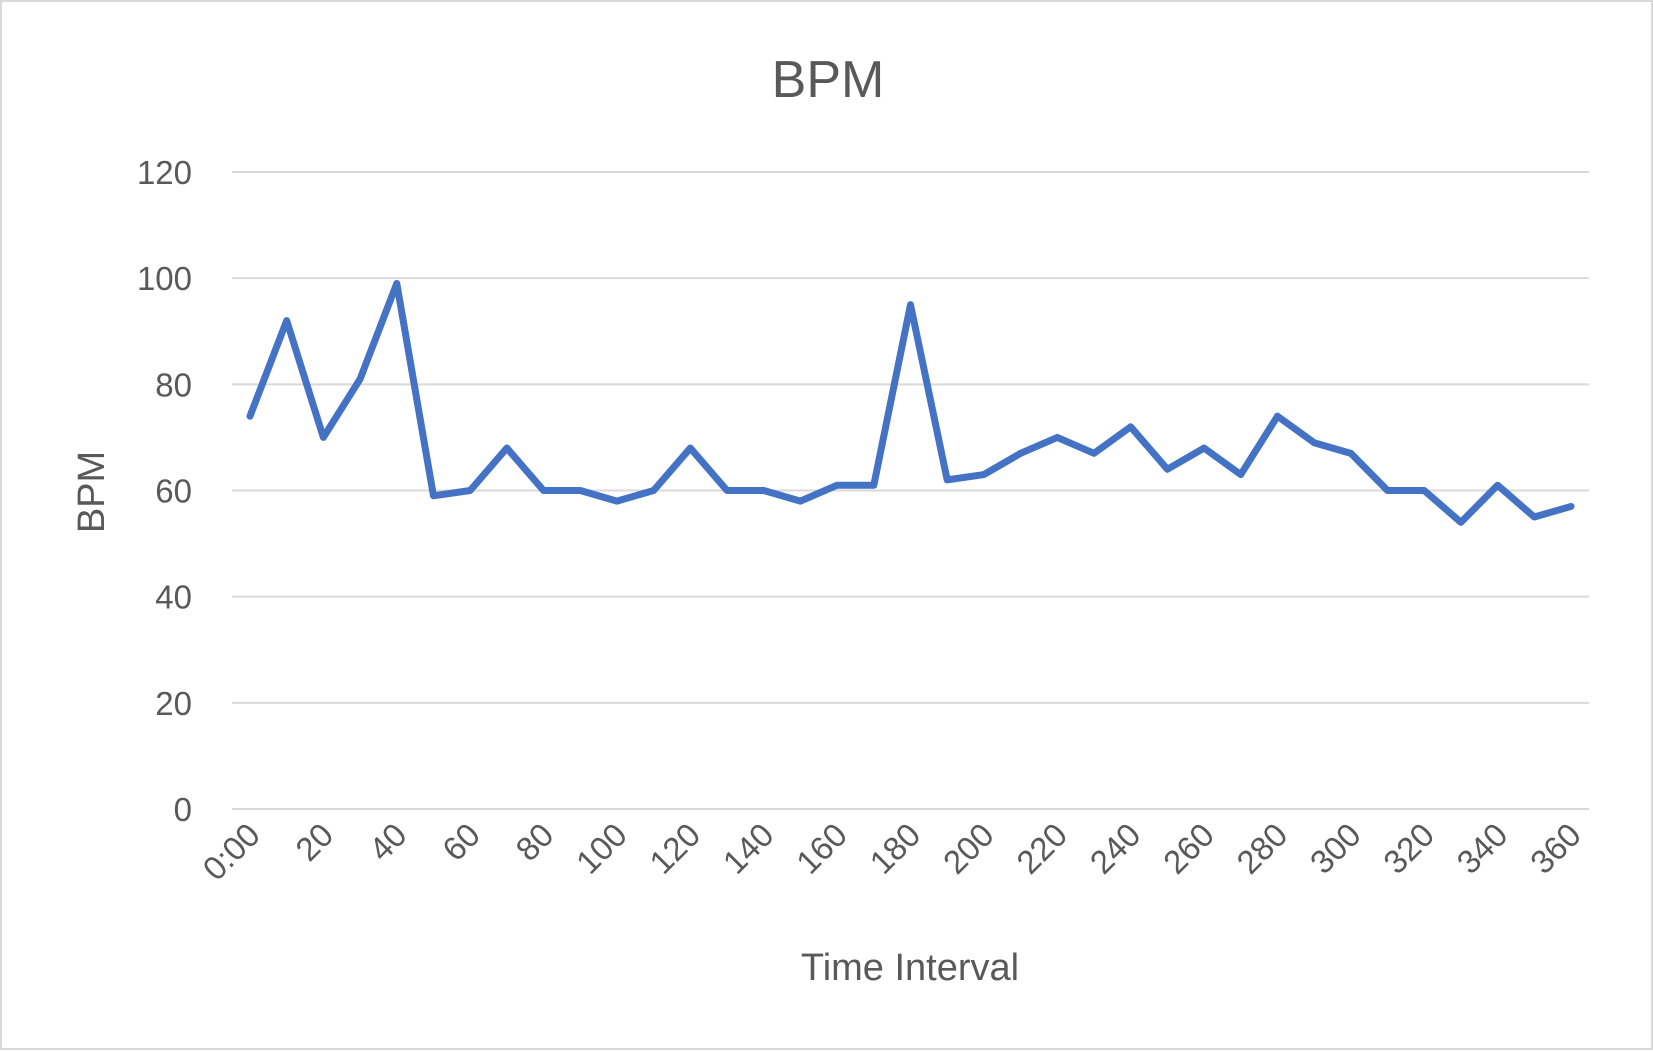 This screenshot has height=1052, width=1653. I want to click on x-tick-label: 180, so click(894, 848).